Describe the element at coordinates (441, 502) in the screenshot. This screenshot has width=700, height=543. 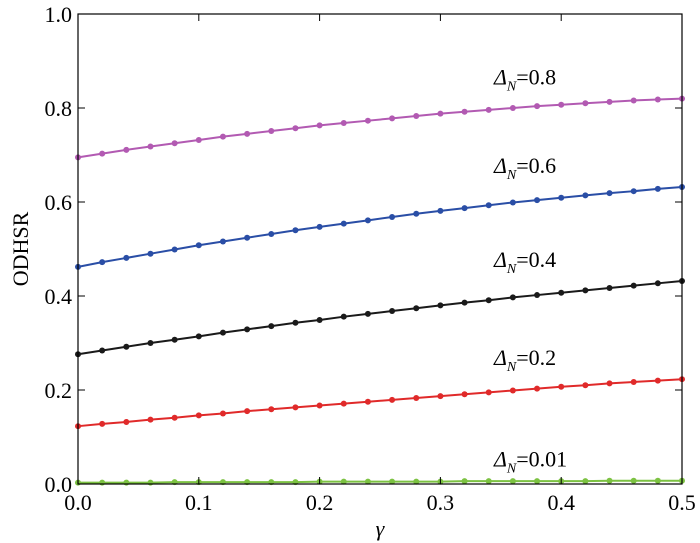
I see `x-tick-label: 0.3` at that location.